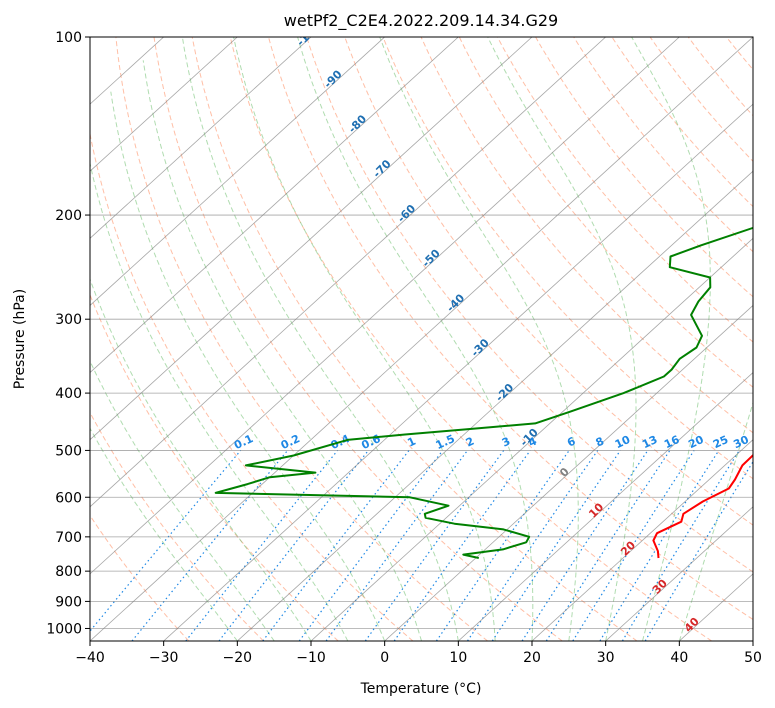  Describe the element at coordinates (741, 442) in the screenshot. I see `mixing-ratio-label: 30` at that location.